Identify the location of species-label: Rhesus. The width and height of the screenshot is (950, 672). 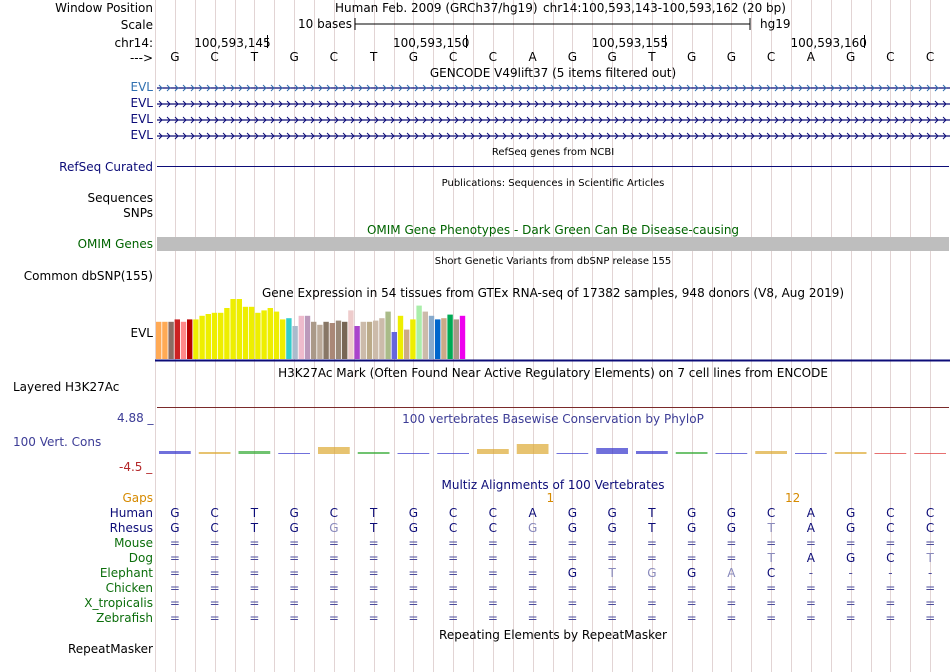
(131, 528).